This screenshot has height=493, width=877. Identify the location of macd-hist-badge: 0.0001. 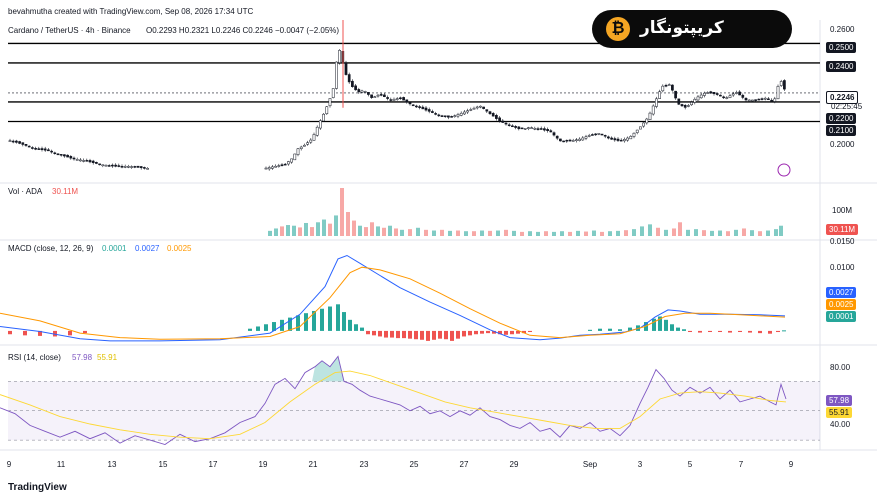
(841, 316).